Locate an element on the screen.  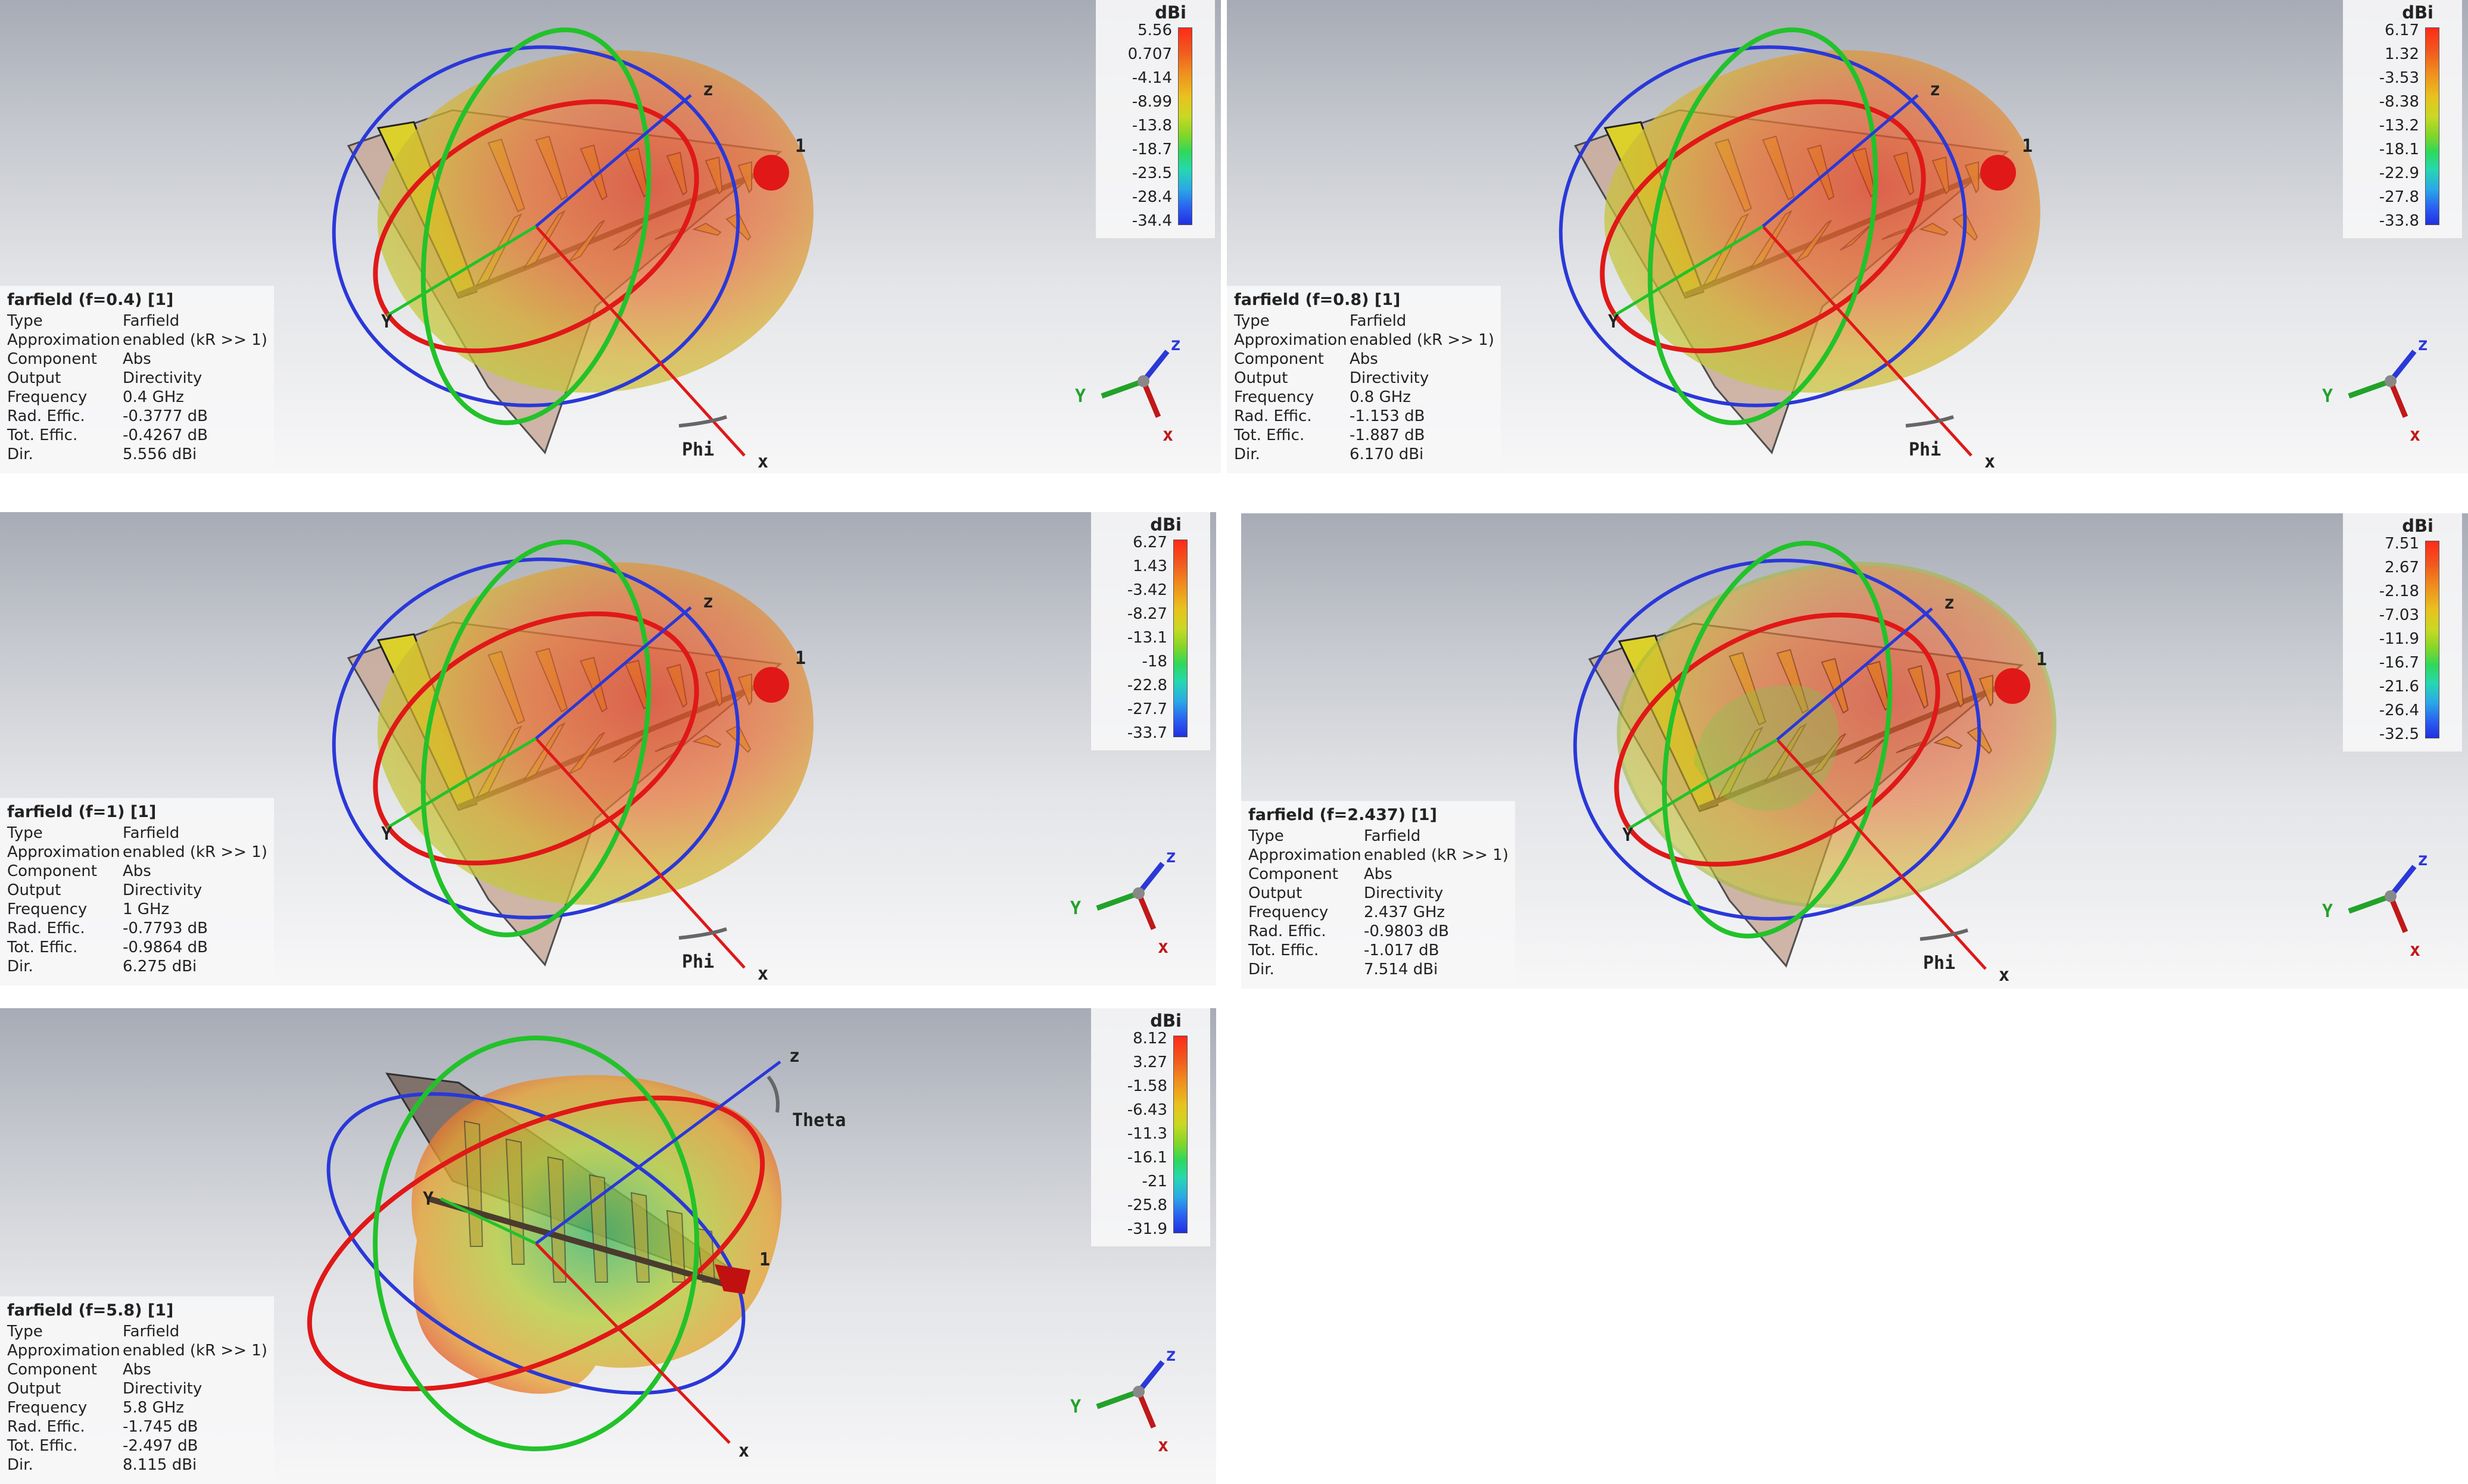
info-row: Tot. Effic. -0.9864 dB is located at coordinates (107, 948).